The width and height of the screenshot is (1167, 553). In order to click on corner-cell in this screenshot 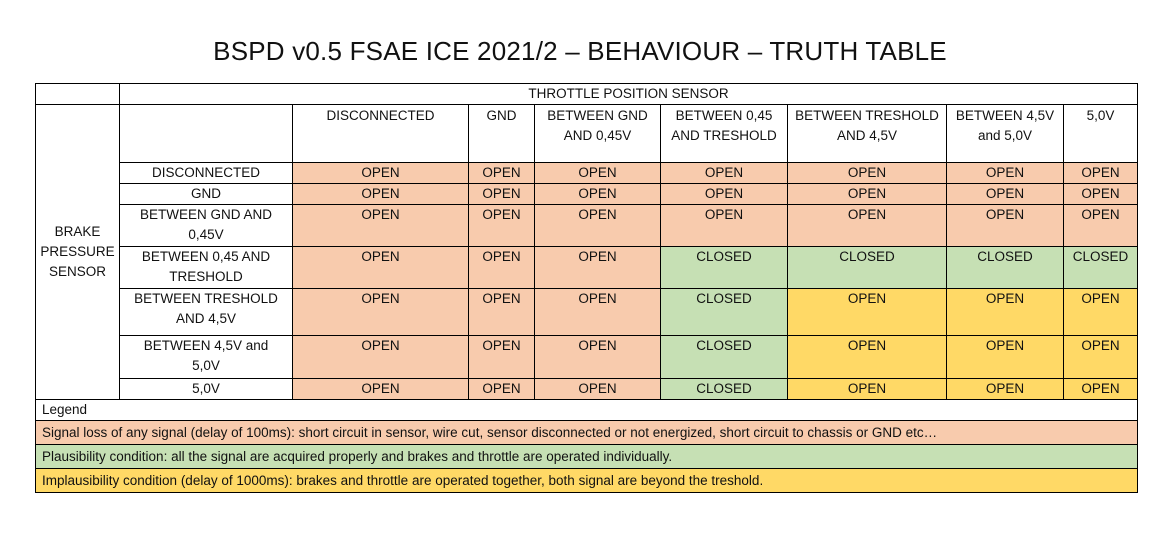, I will do `click(77, 94)`.